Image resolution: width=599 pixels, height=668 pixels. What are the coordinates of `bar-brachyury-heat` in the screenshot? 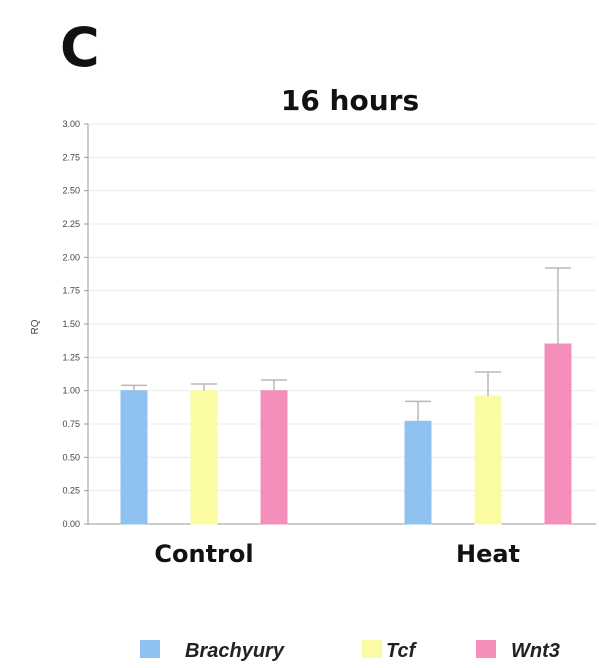 It's located at (418, 472).